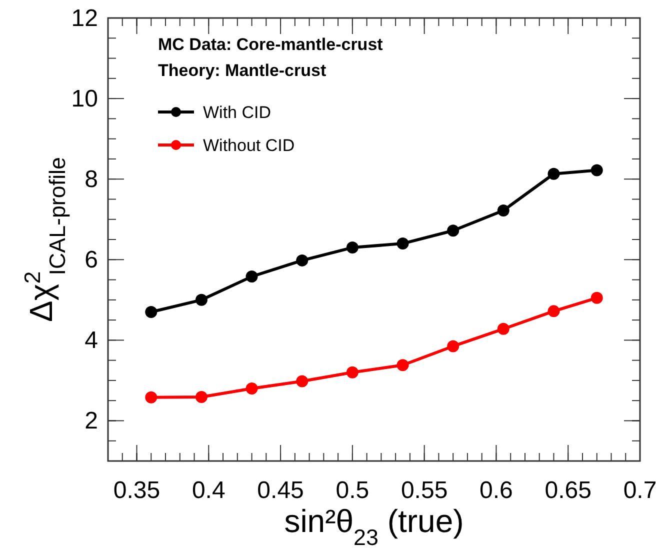 Image resolution: width=659 pixels, height=558 pixels. I want to click on x-tick-label: 0.55, so click(424, 490).